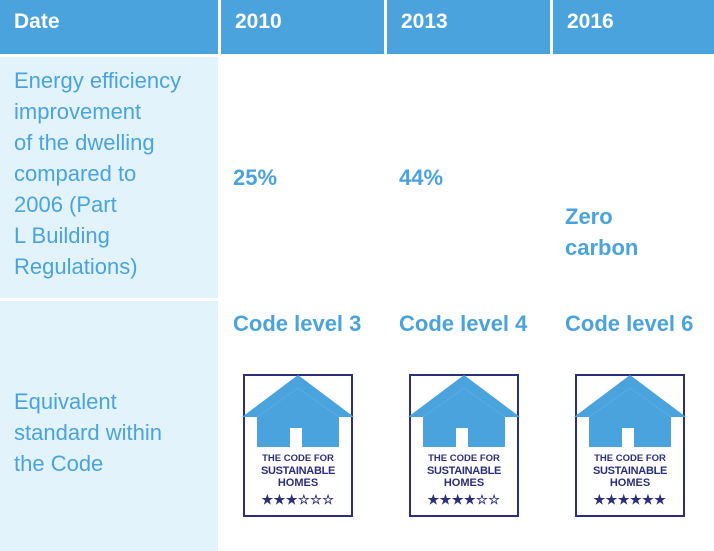 This screenshot has height=551, width=714. Describe the element at coordinates (601, 232) in the screenshot. I see `efficiency-2016-value: Zero carbon` at that location.